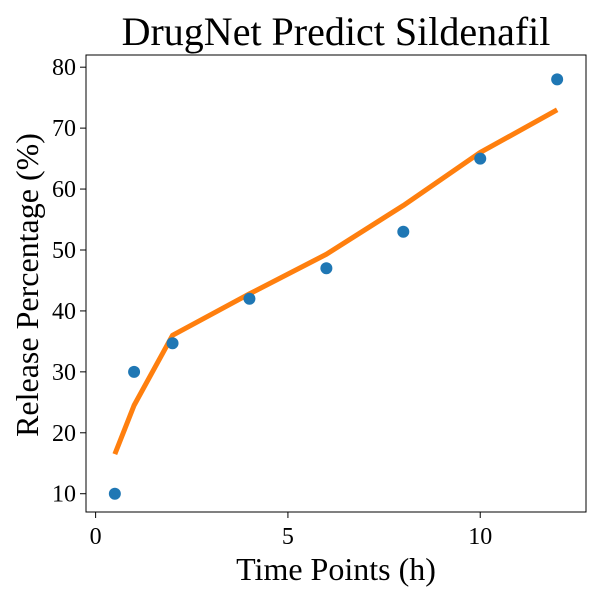 Image resolution: width=600 pixels, height=600 pixels. Describe the element at coordinates (64, 373) in the screenshot. I see `y-tick-label: 30` at that location.